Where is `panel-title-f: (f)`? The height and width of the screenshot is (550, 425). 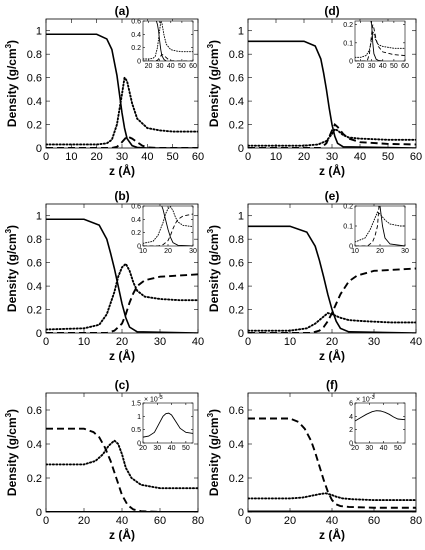 panel-title-f: (f) is located at coordinates (332, 385).